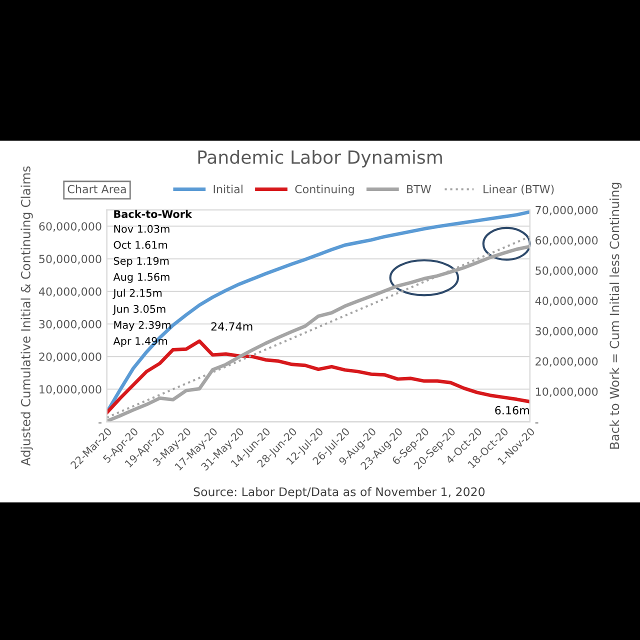 The image size is (640, 640). I want to click on text: Chart Area, so click(97, 189).